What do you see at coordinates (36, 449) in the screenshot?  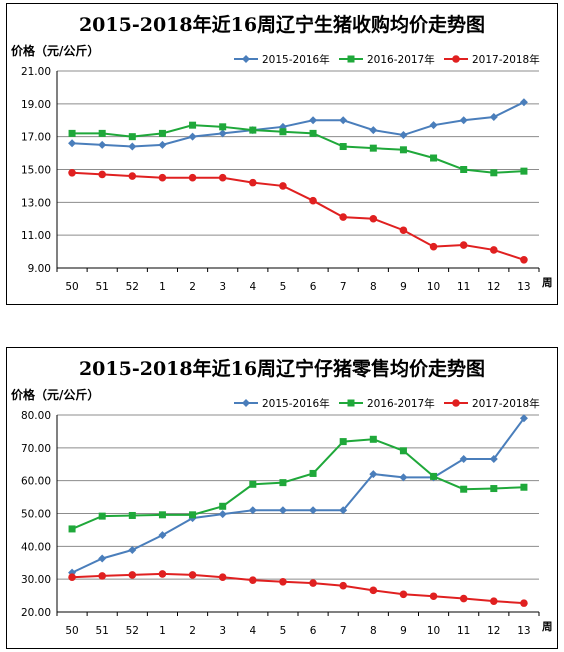 I see `y-tick-label: 70.00` at bounding box center [36, 449].